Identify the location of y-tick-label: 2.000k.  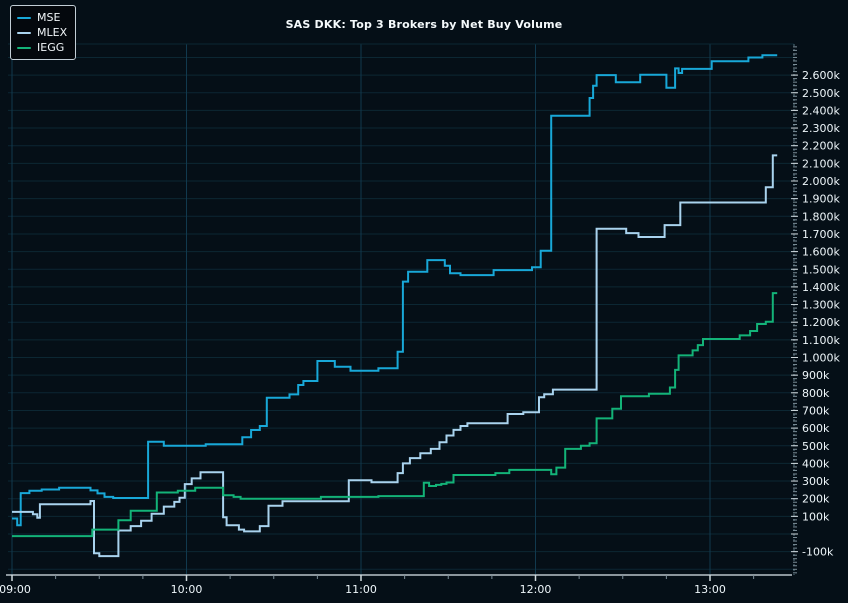
(821, 181).